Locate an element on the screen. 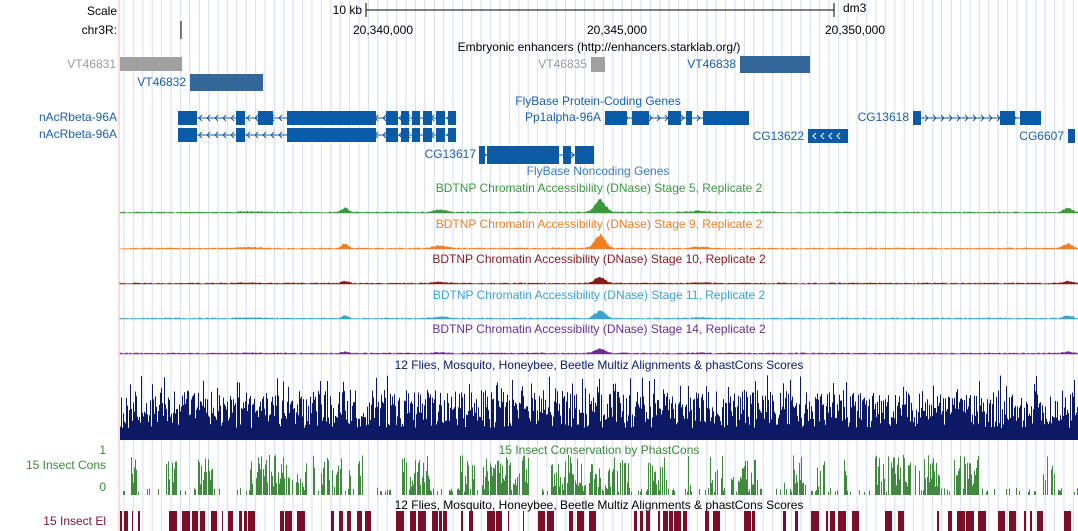 The image size is (1078, 531). gene-label: CG6607 is located at coordinates (1041, 136).